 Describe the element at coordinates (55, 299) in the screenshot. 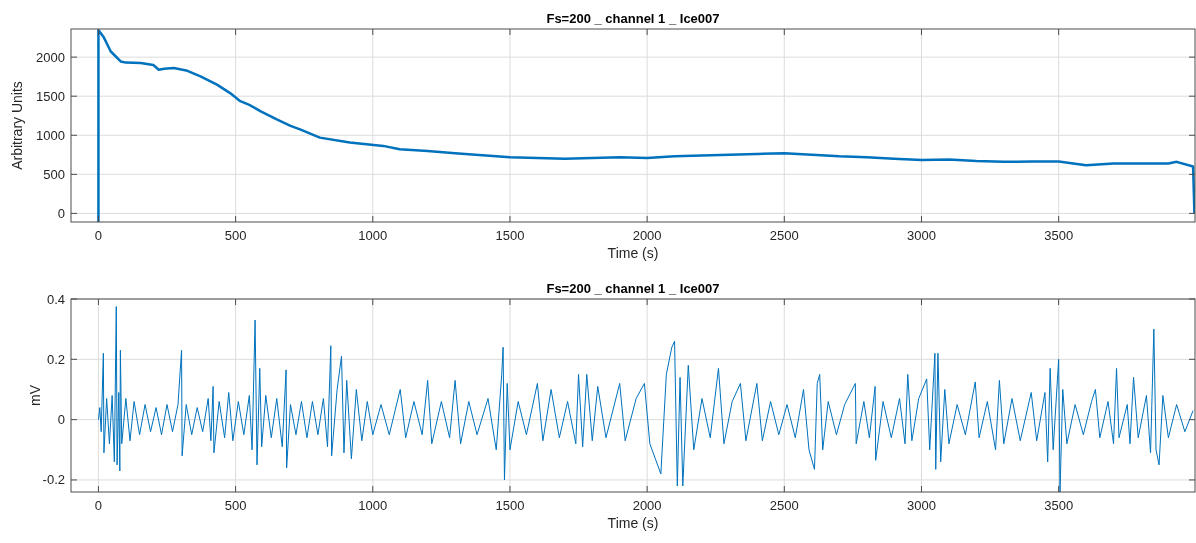

I see `y-tick-label: 0.4` at that location.